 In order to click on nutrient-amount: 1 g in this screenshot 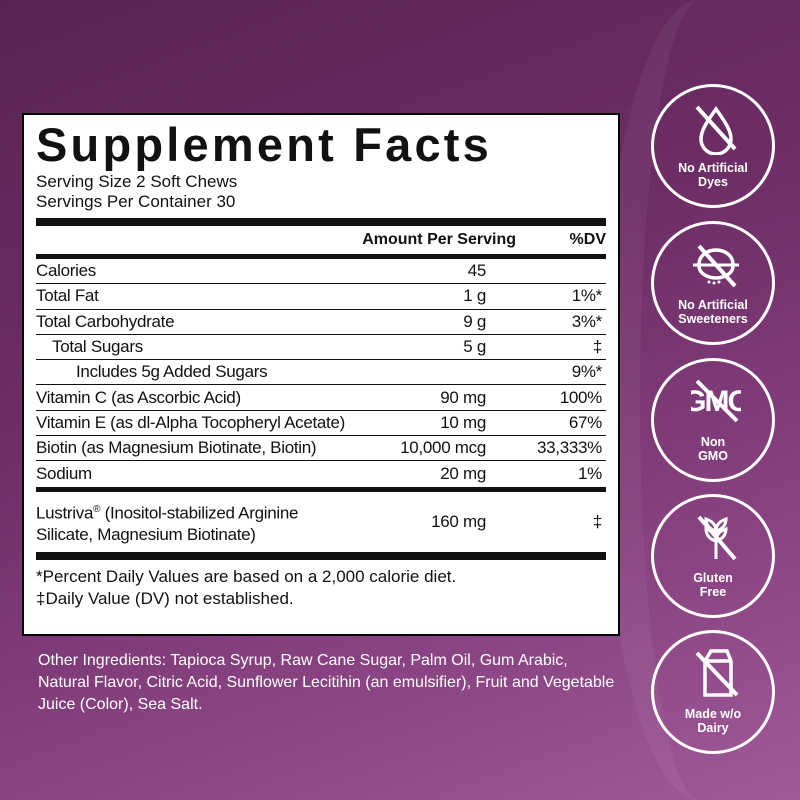, I will do `click(474, 296)`.